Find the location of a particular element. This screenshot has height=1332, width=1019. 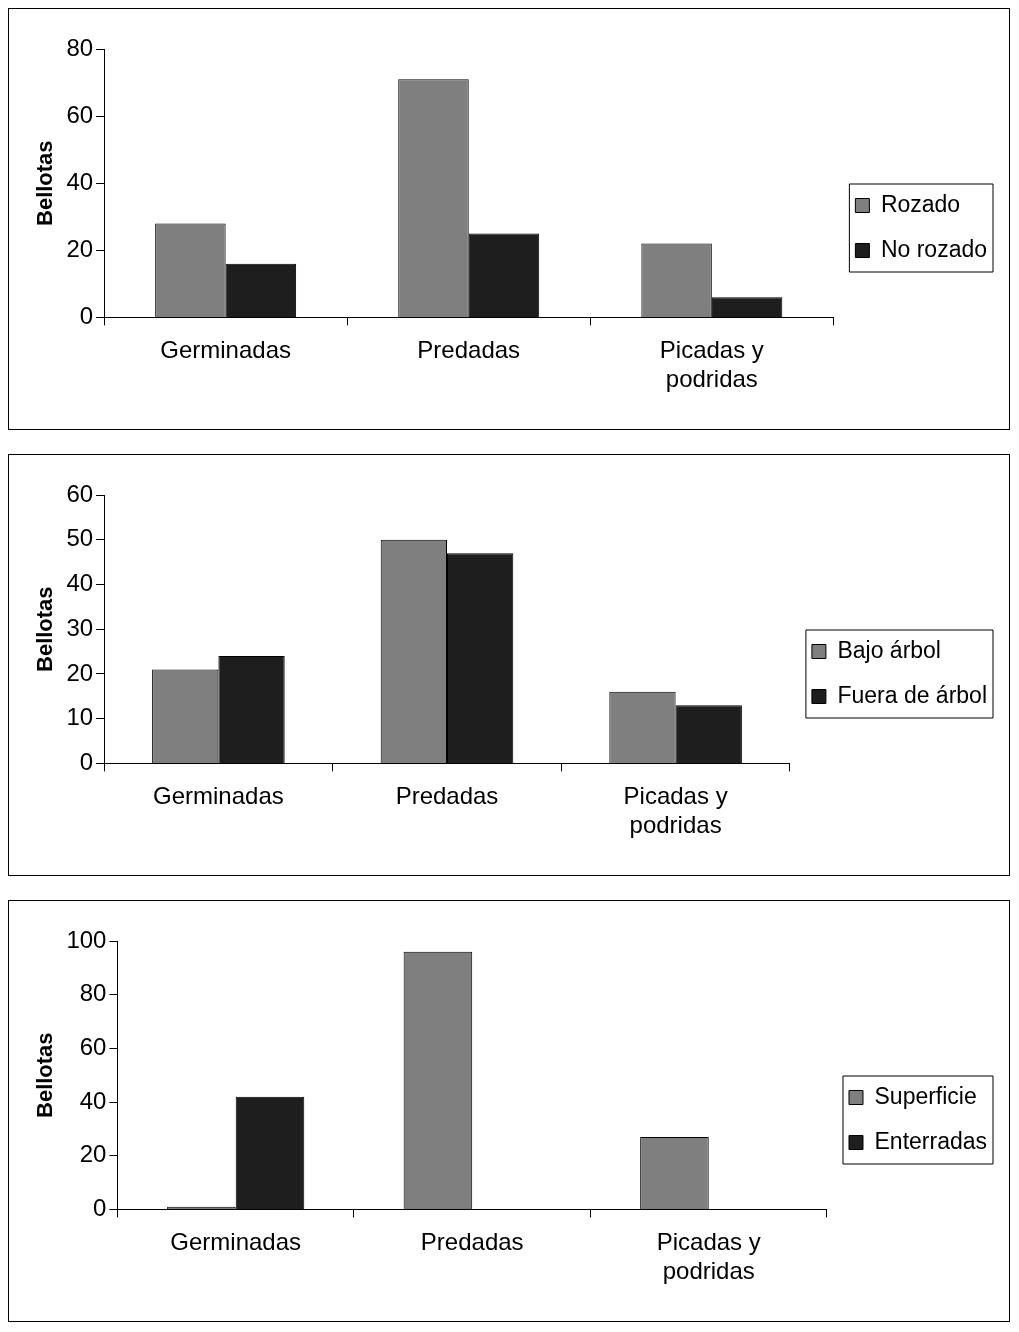

legend-label: No rozado is located at coordinates (934, 248).